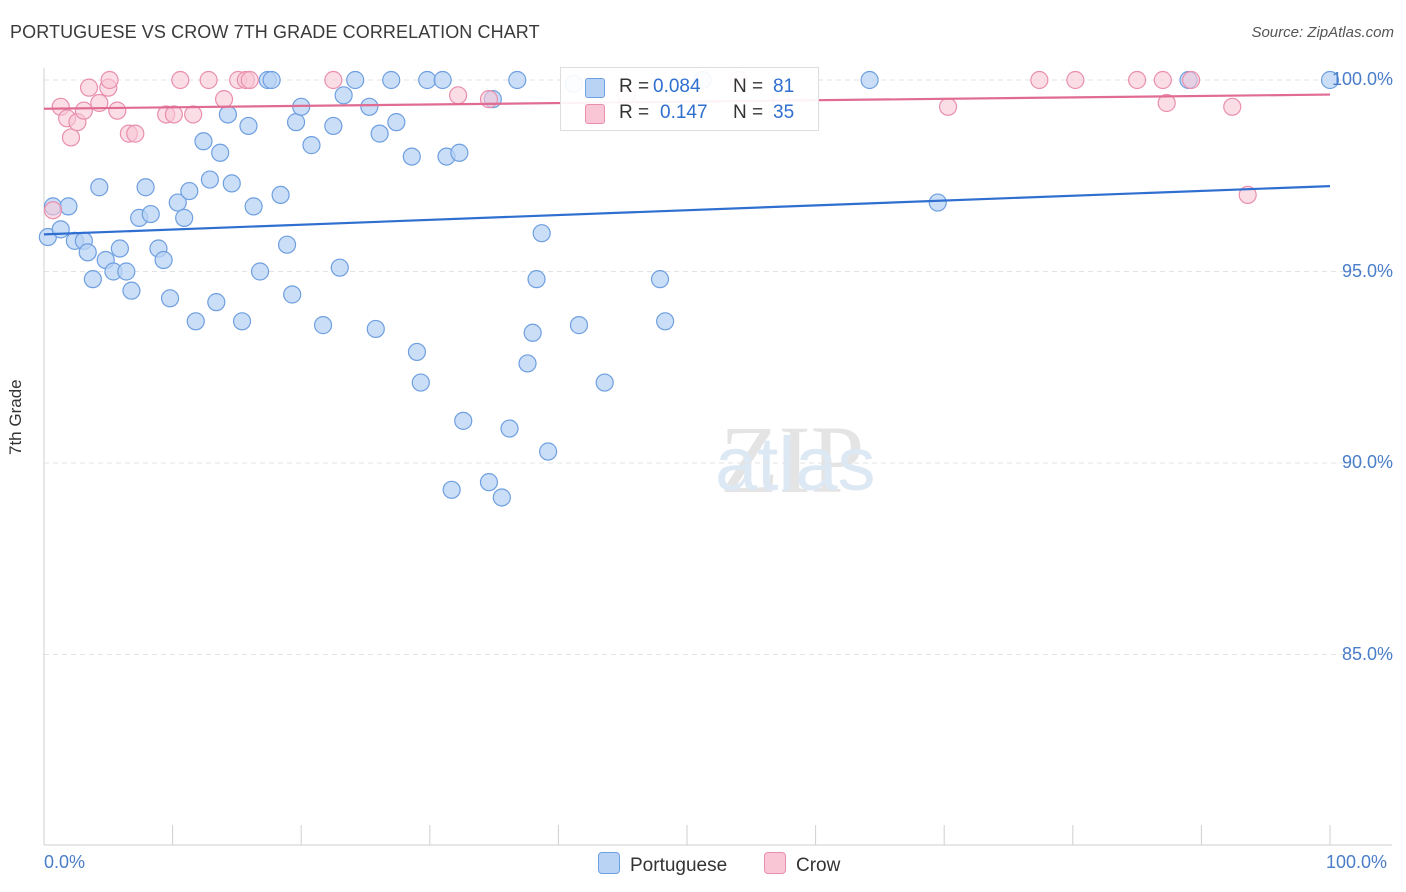 The height and width of the screenshot is (892, 1406). I want to click on n-value: 81, so click(784, 86).